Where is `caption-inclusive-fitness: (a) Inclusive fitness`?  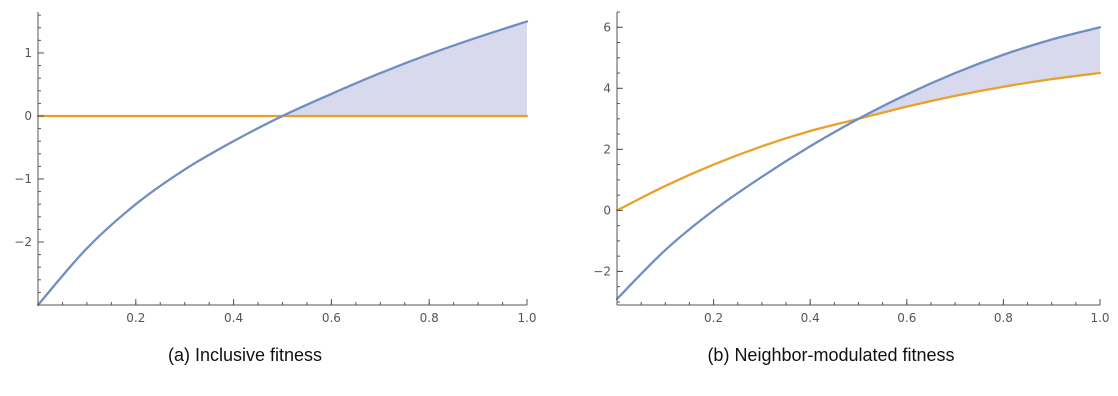
caption-inclusive-fitness: (a) Inclusive fitness is located at coordinates (245, 355).